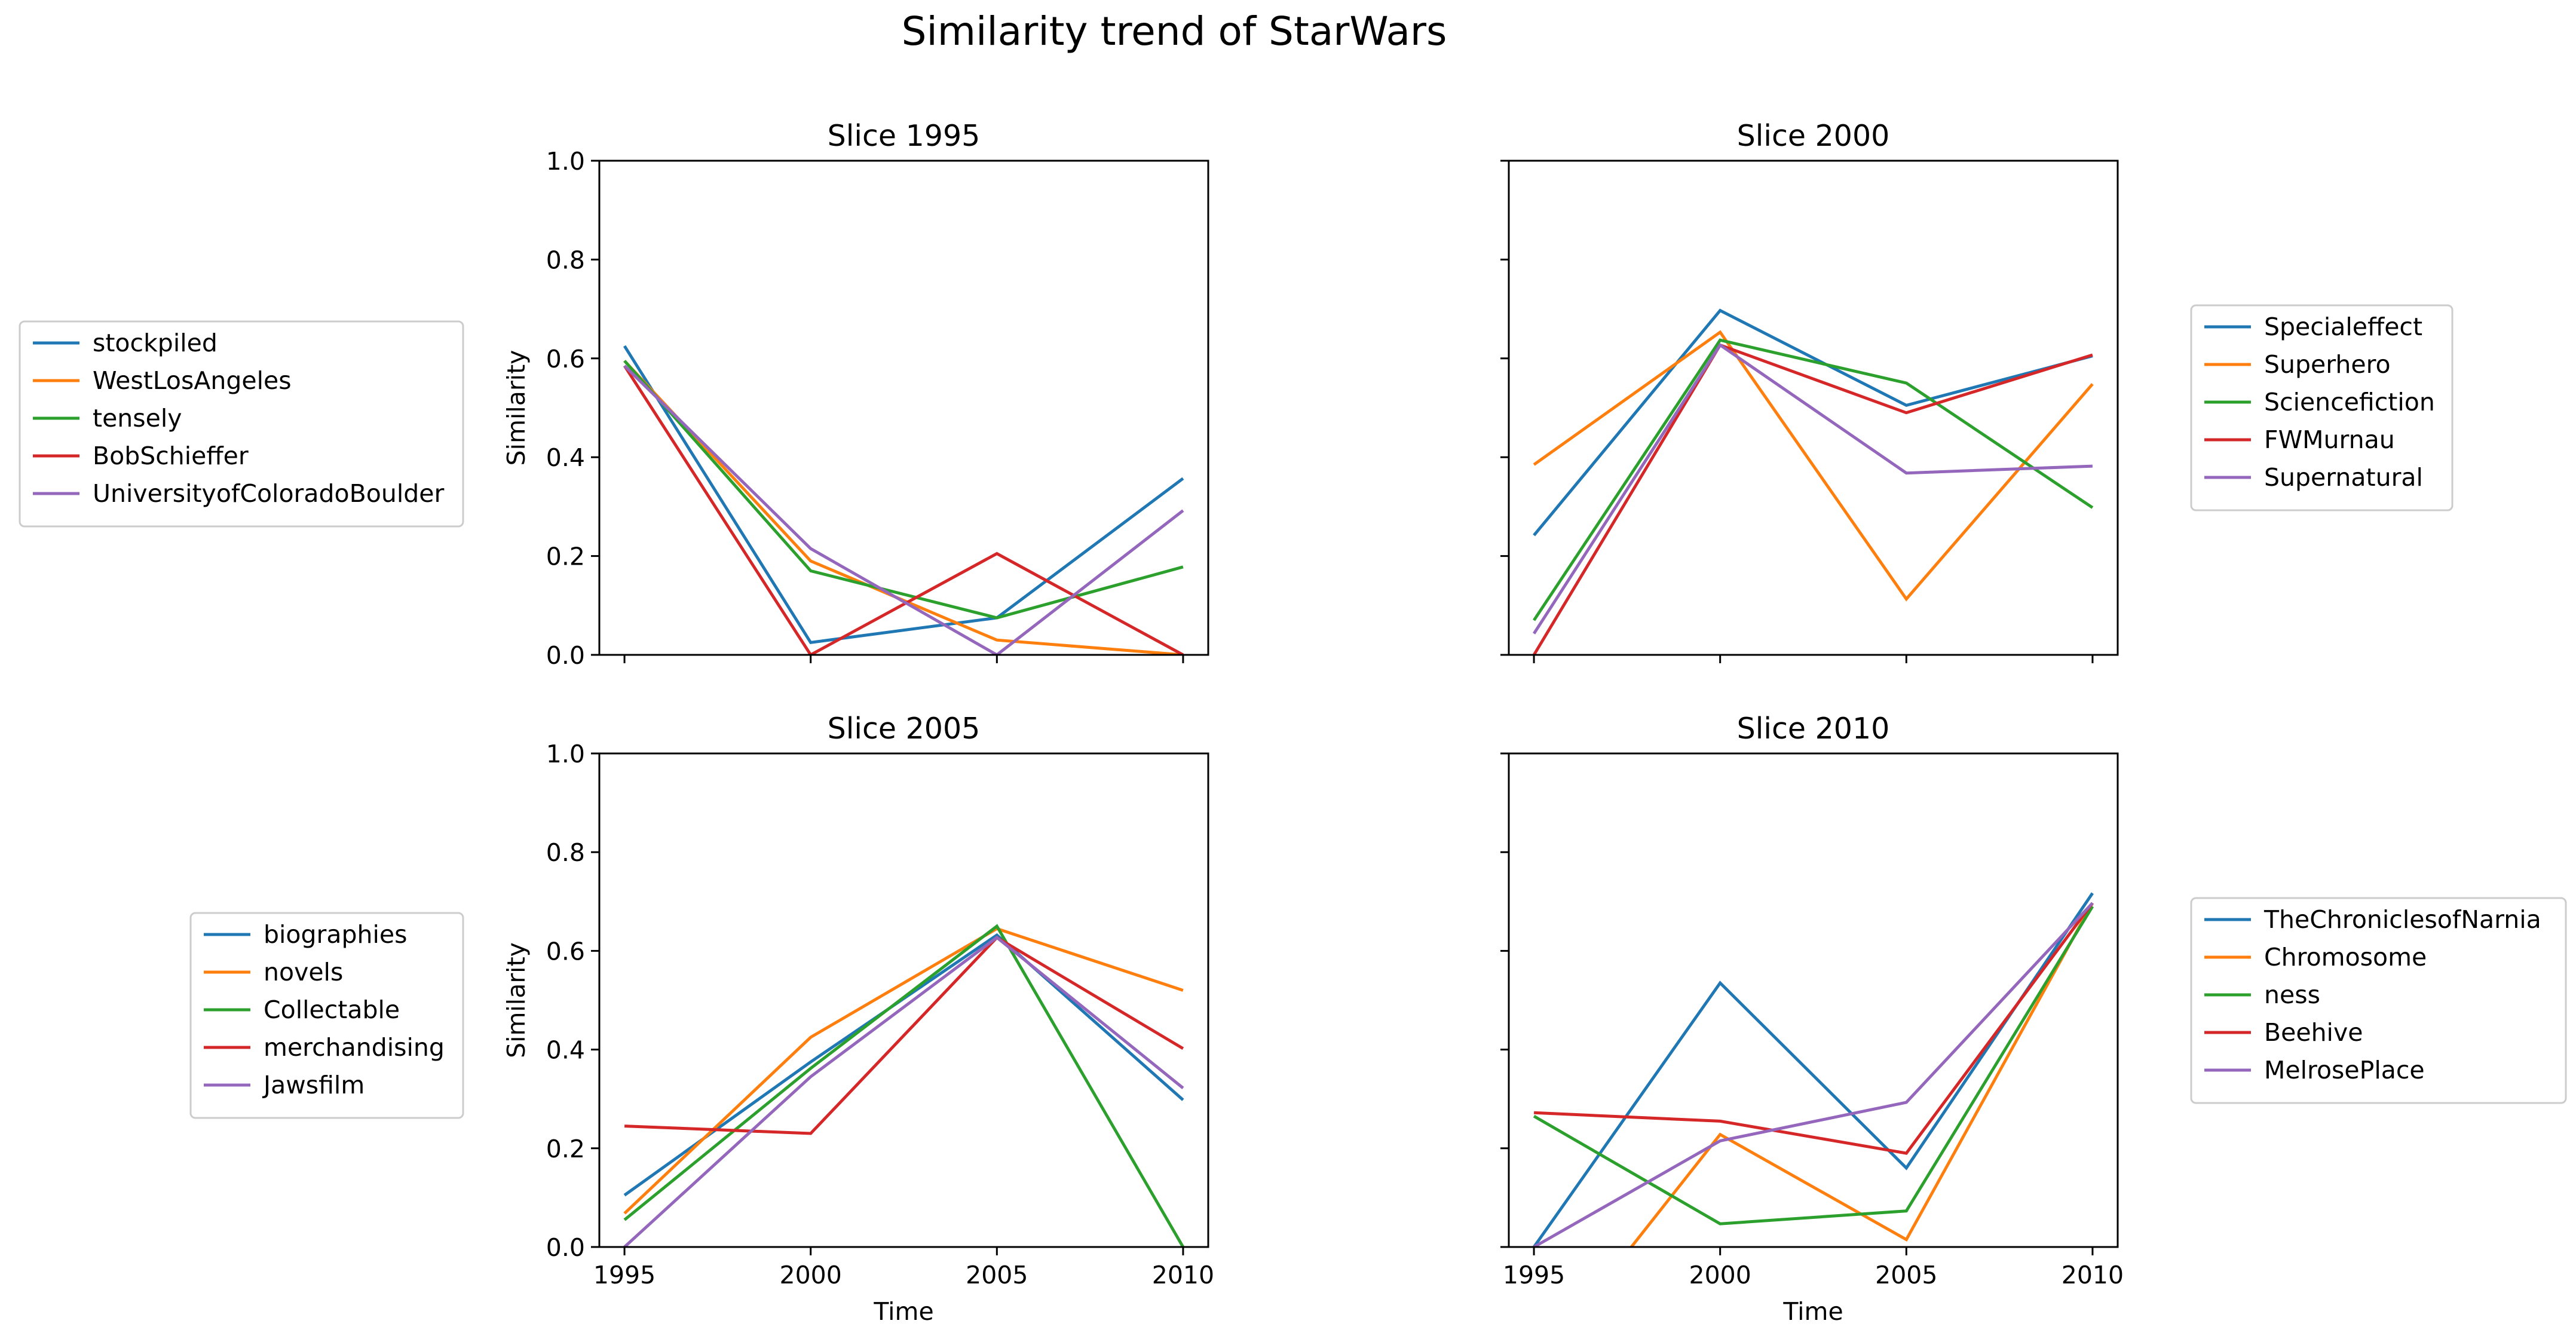 This screenshot has height=1339, width=2576. I want to click on subplot-title: Slice 2010, so click(1814, 729).